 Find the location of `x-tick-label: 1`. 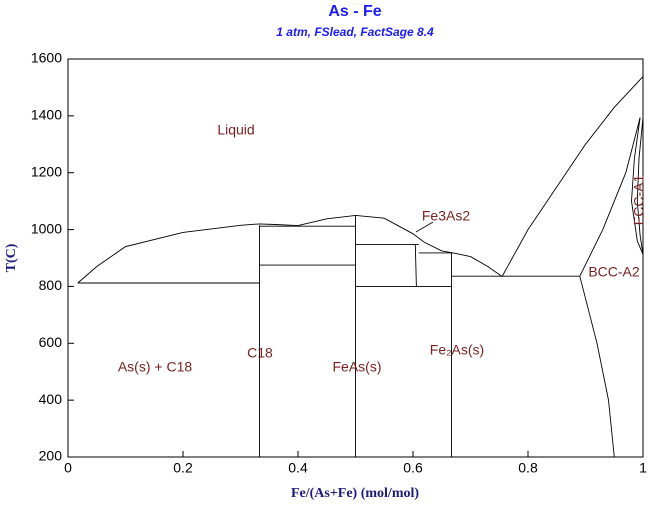

x-tick-label: 1 is located at coordinates (643, 468).